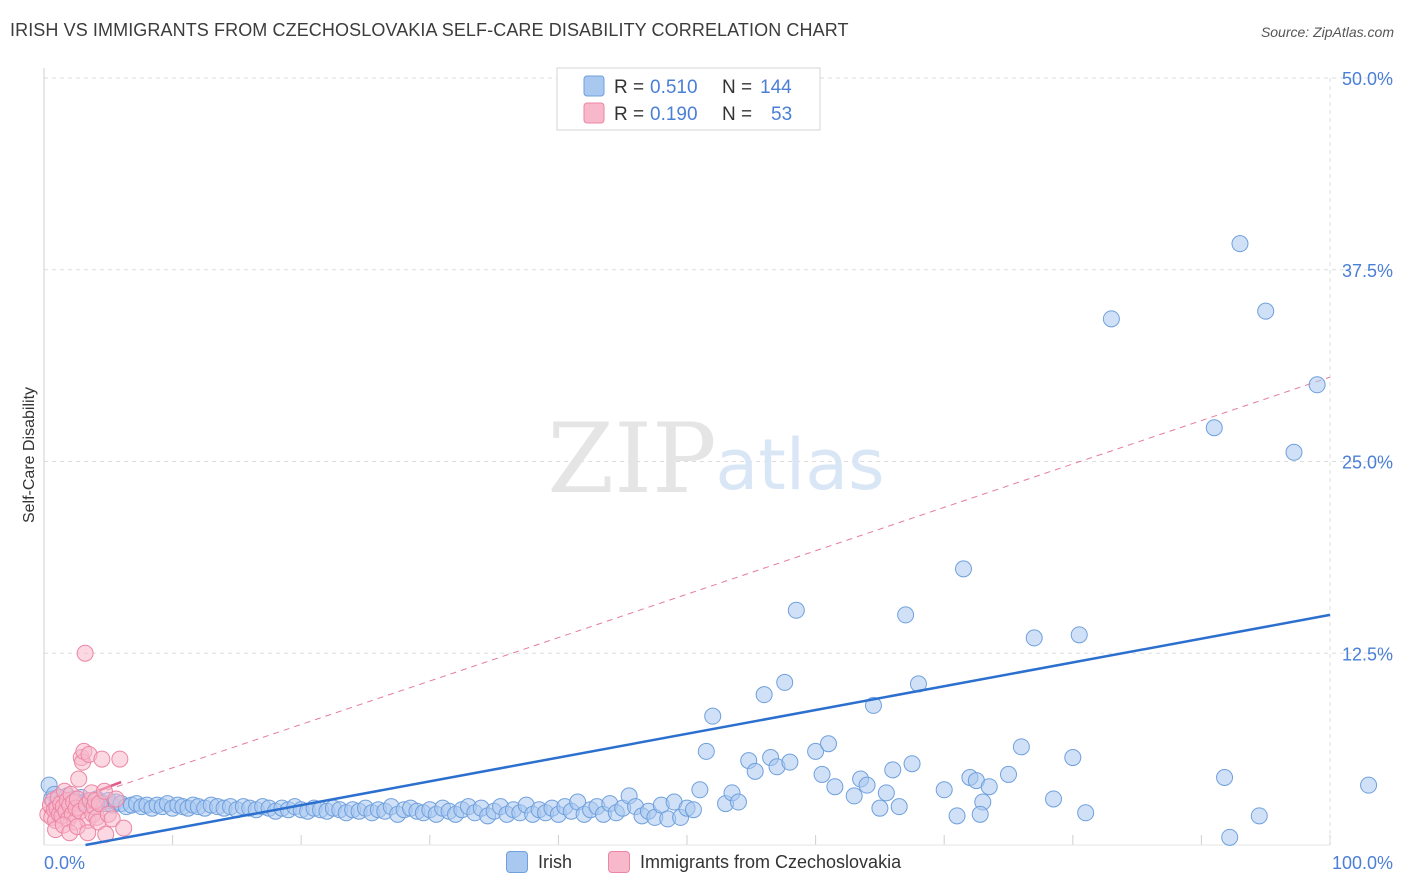 This screenshot has height=892, width=1406. Describe the element at coordinates (555, 861) in the screenshot. I see `legend-label-irish: Irish` at that location.